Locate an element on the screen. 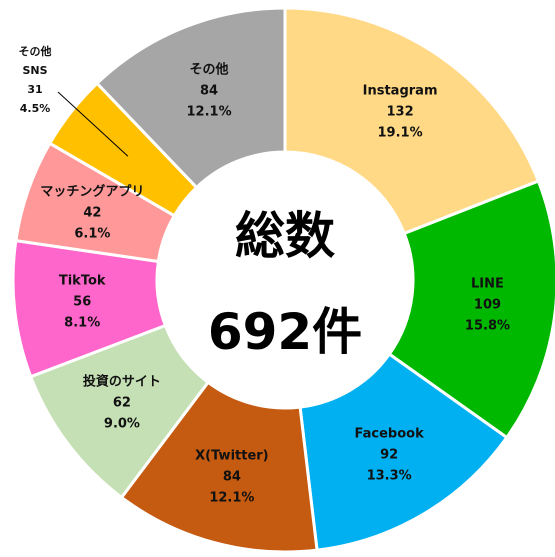  percent-label: 13.3% is located at coordinates (389, 476).